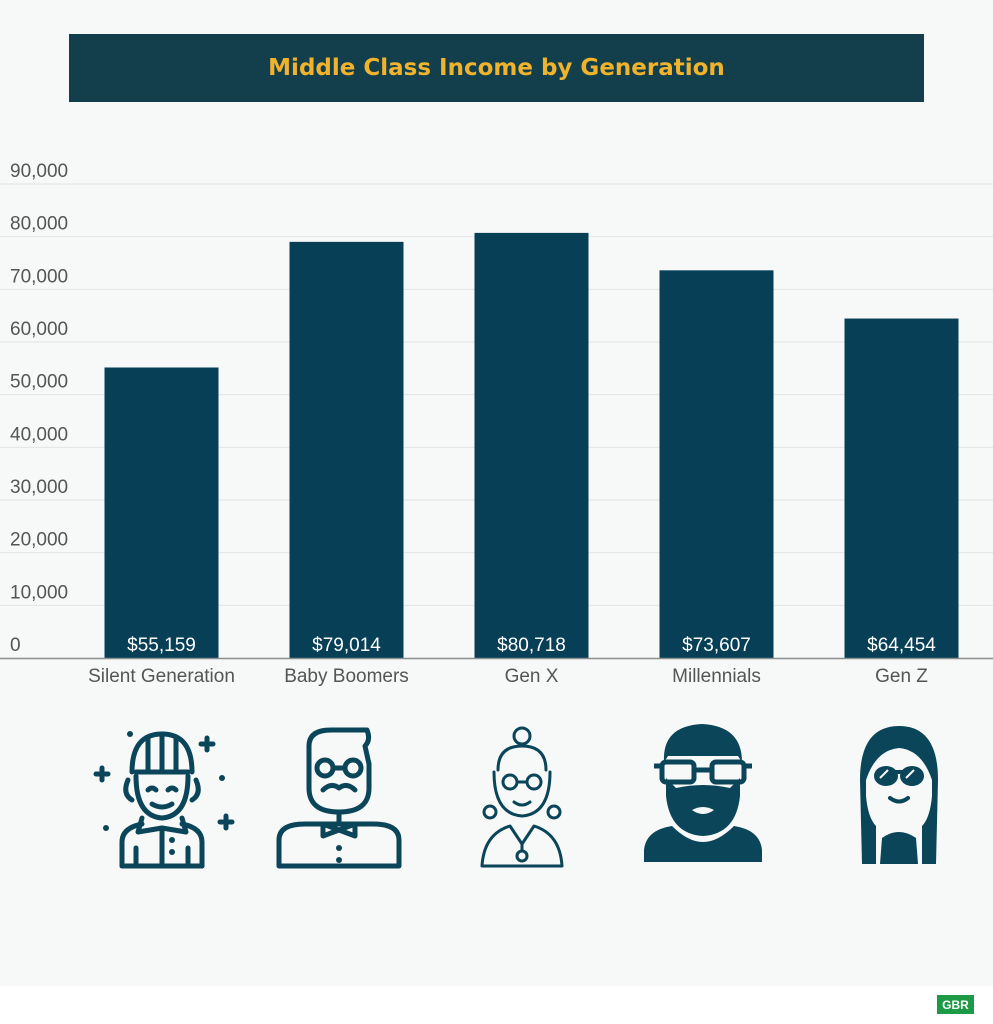  I want to click on gbr-logo-badge: GBR, so click(955, 1004).